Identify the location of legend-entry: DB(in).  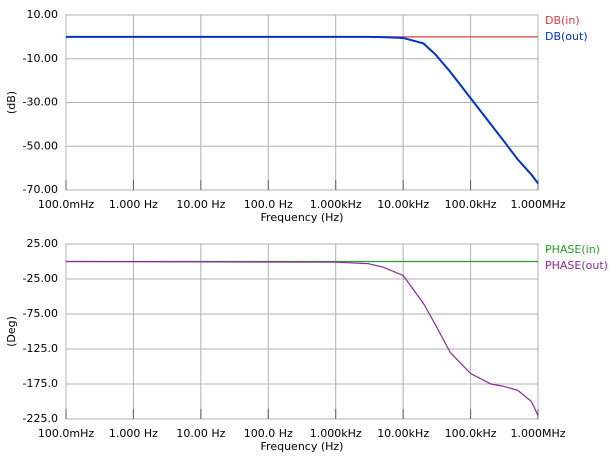
(562, 20).